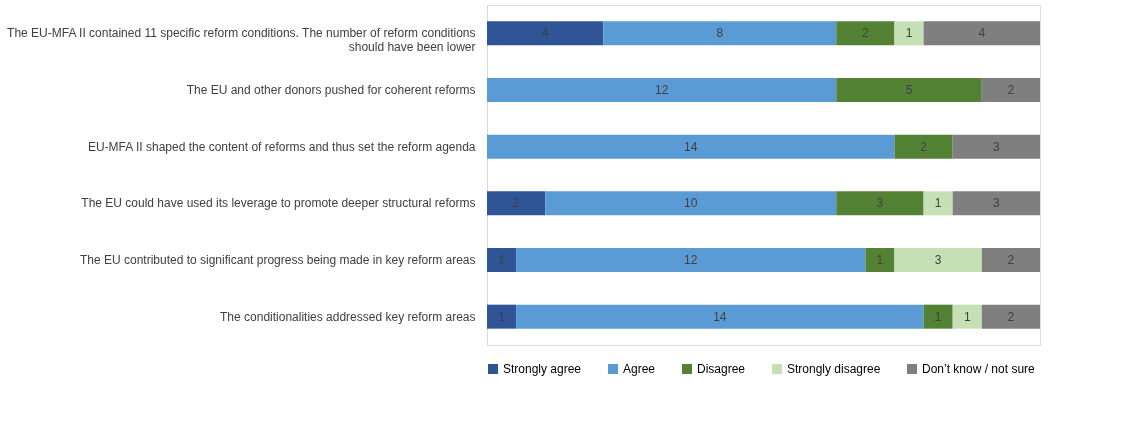 The height and width of the screenshot is (441, 1137). What do you see at coordinates (721, 369) in the screenshot?
I see `legend-label: Disagree` at bounding box center [721, 369].